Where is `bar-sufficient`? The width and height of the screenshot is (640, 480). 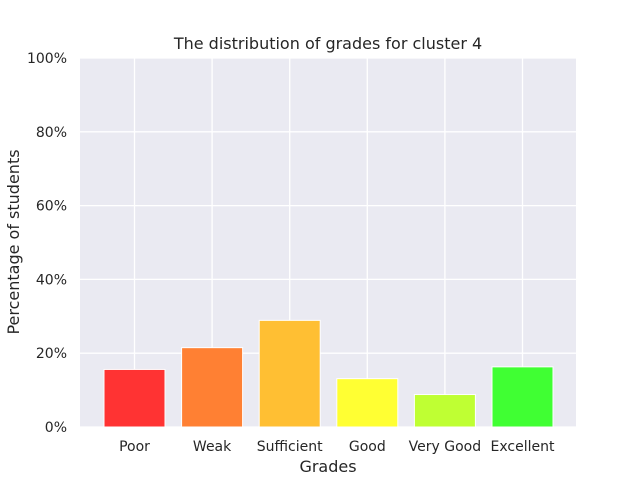 bar-sufficient is located at coordinates (289, 373).